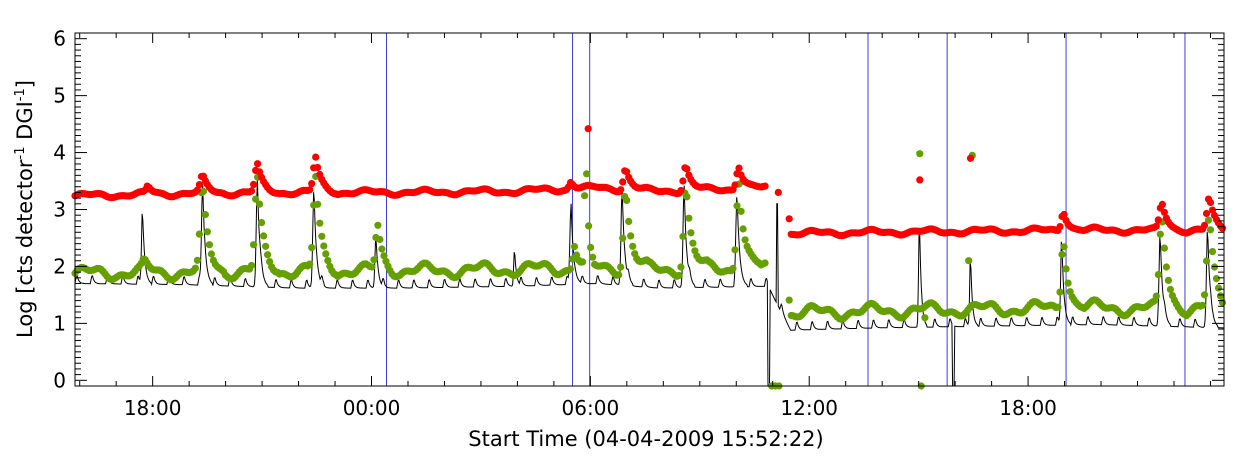 Image resolution: width=1240 pixels, height=460 pixels. I want to click on y-axis-title: Log [cts detector-1 DGI-1], so click(25, 209).